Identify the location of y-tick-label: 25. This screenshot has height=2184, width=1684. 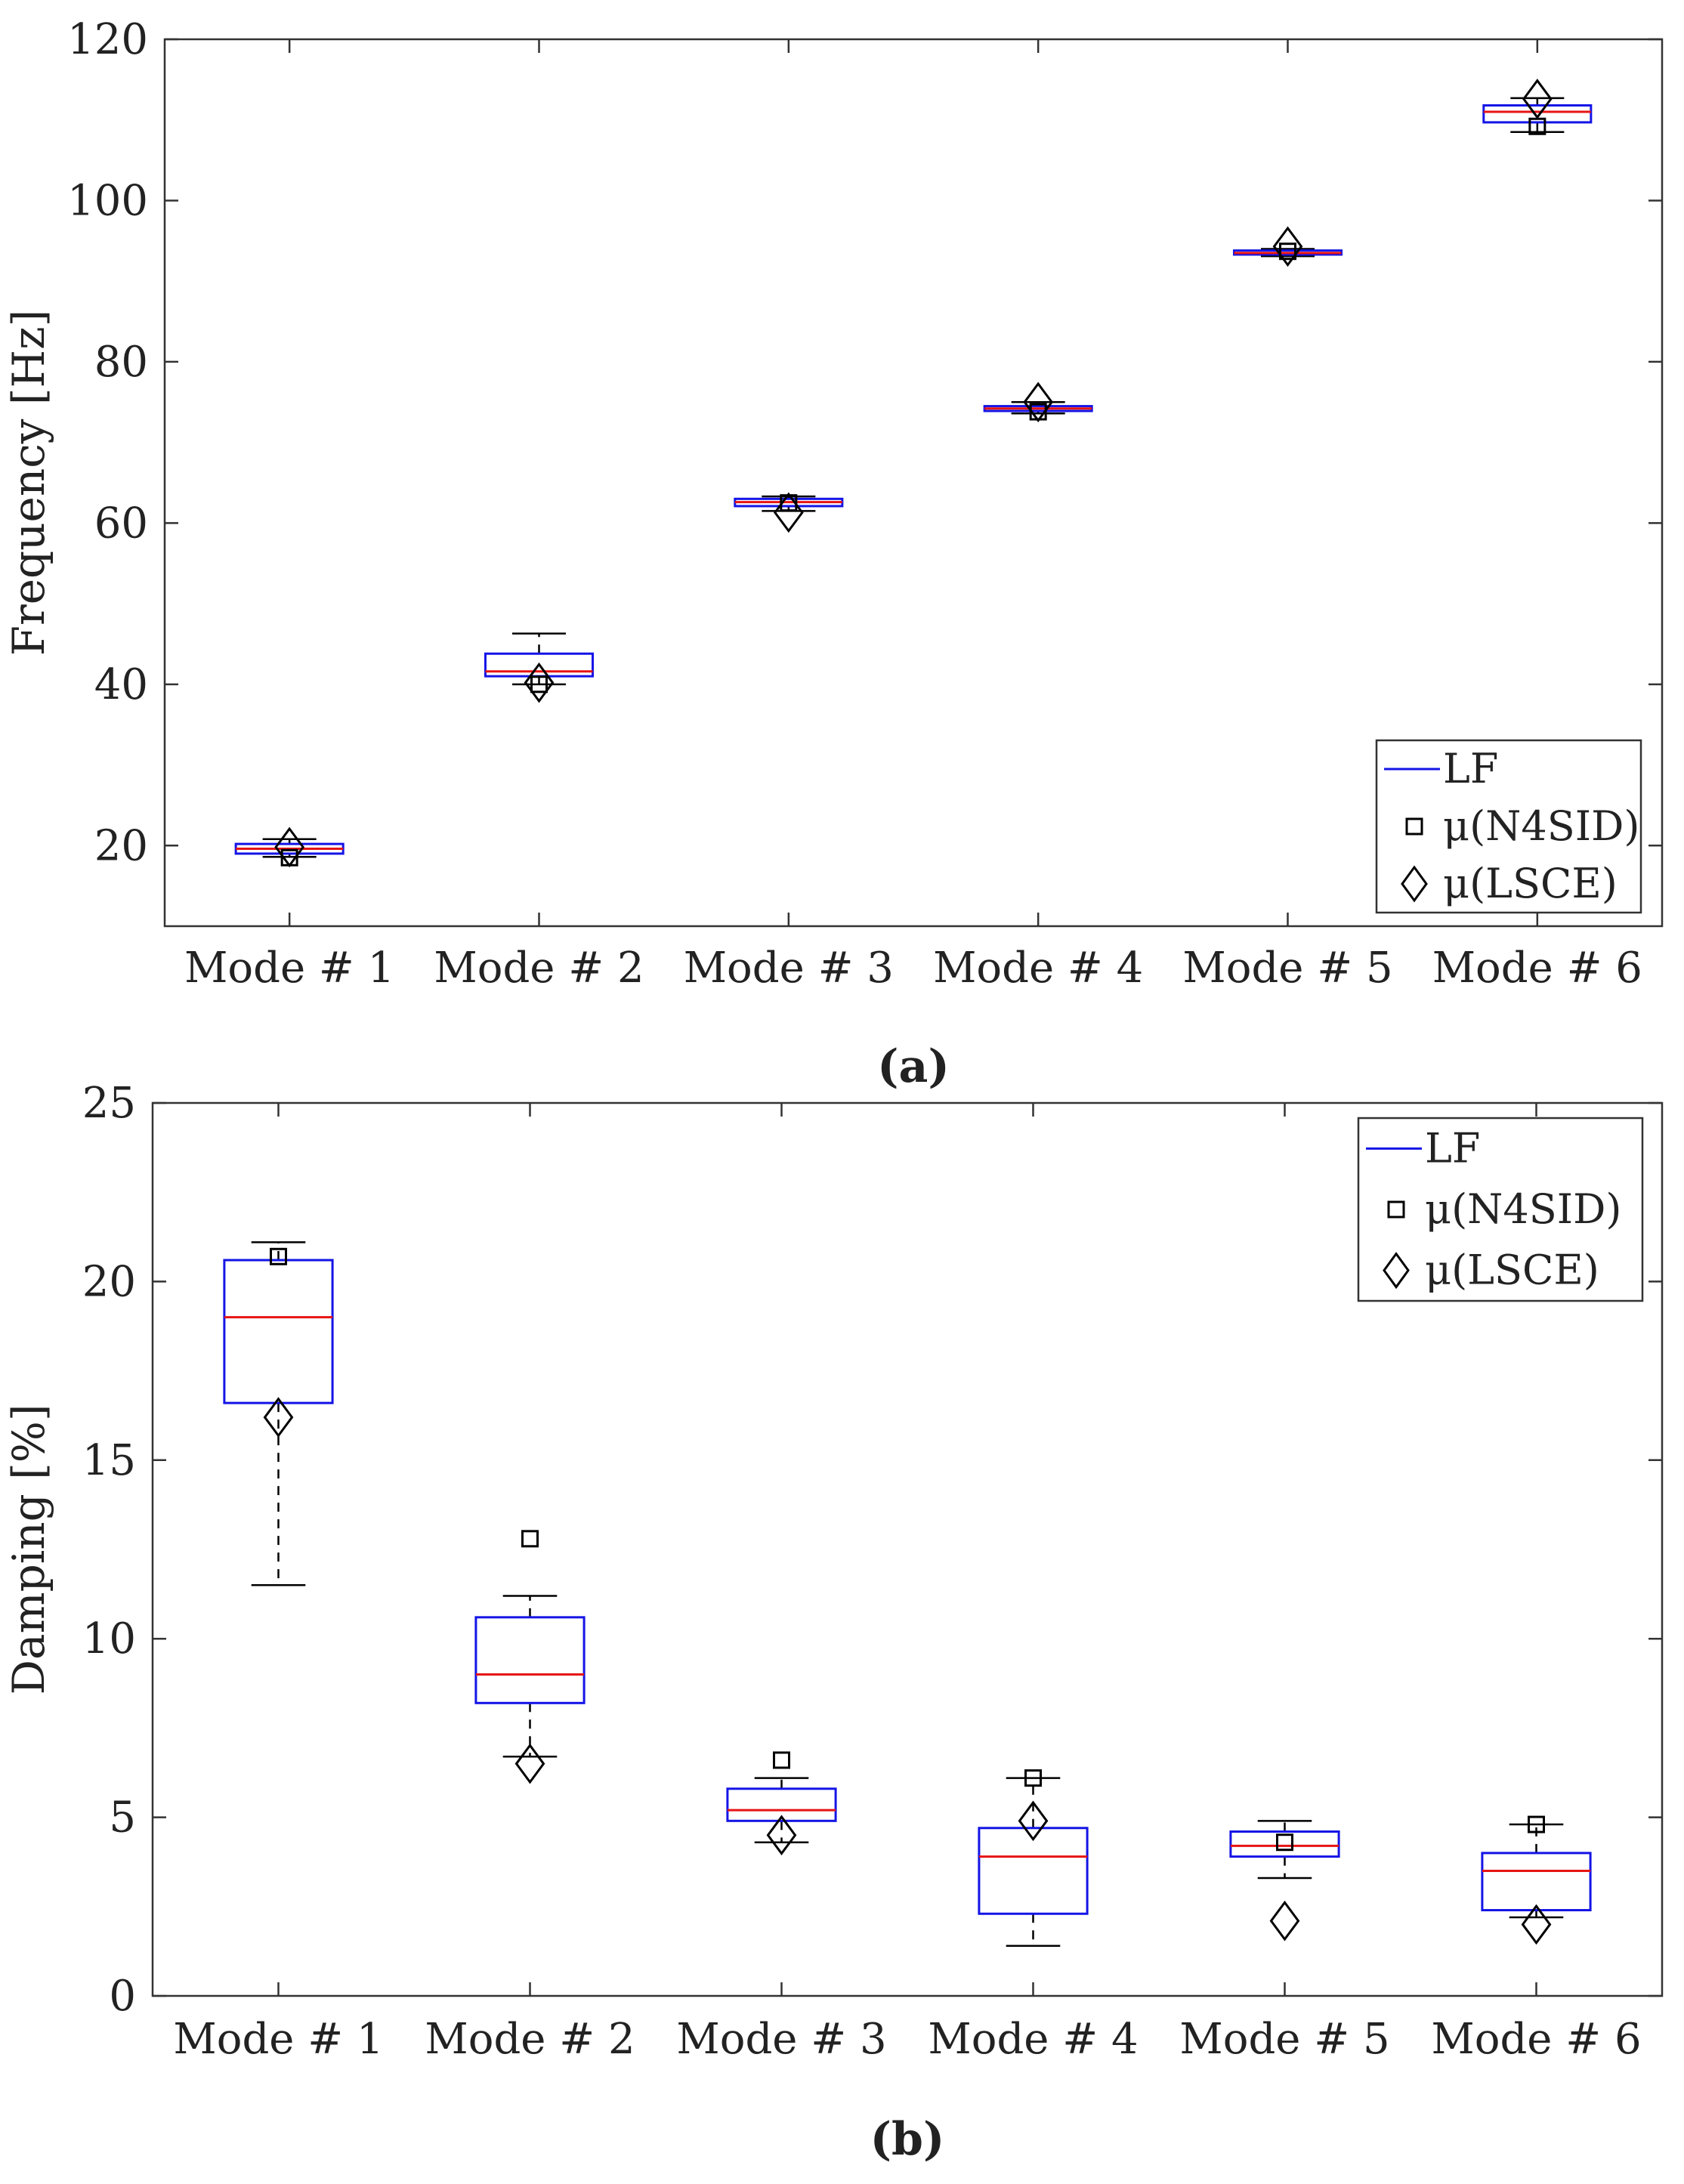
(109, 1103).